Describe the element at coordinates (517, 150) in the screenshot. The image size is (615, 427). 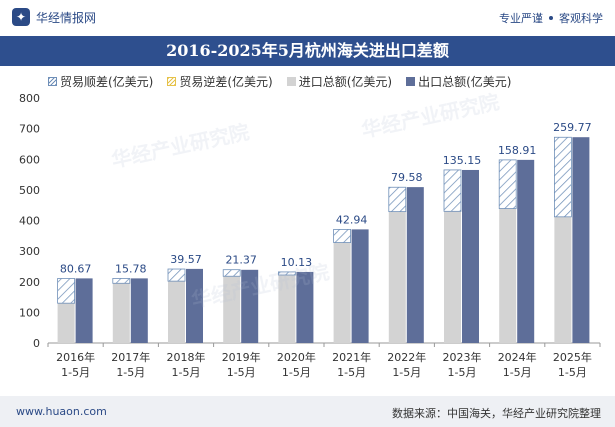
I see `data-label: 158.91` at that location.